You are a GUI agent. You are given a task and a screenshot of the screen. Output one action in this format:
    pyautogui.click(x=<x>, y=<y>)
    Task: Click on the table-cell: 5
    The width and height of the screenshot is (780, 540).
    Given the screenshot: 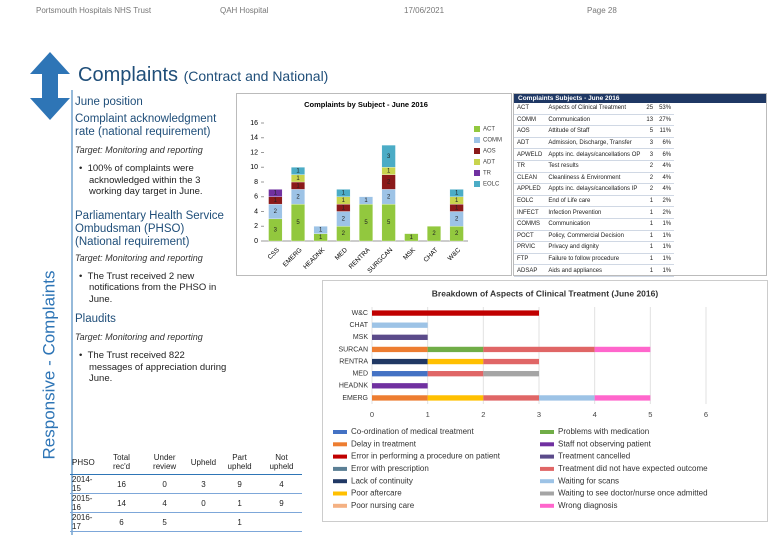 What is the action you would take?
    pyautogui.click(x=650, y=131)
    